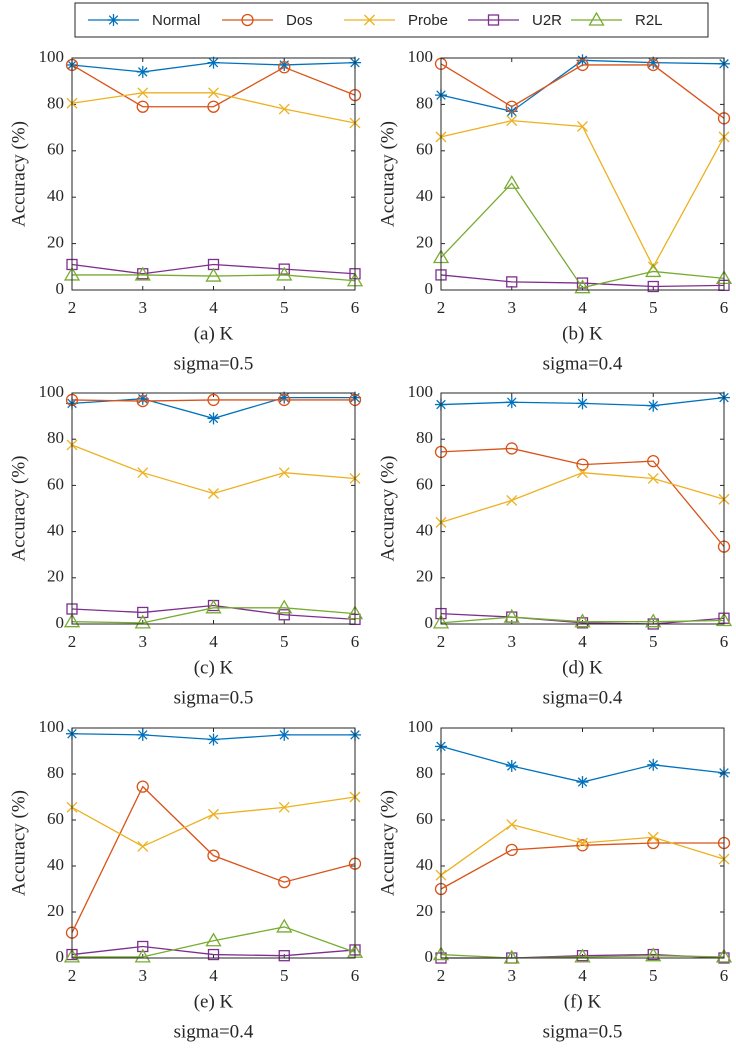 The height and width of the screenshot is (1048, 736). What do you see at coordinates (428, 20) in the screenshot?
I see `legend-label: Probe` at bounding box center [428, 20].